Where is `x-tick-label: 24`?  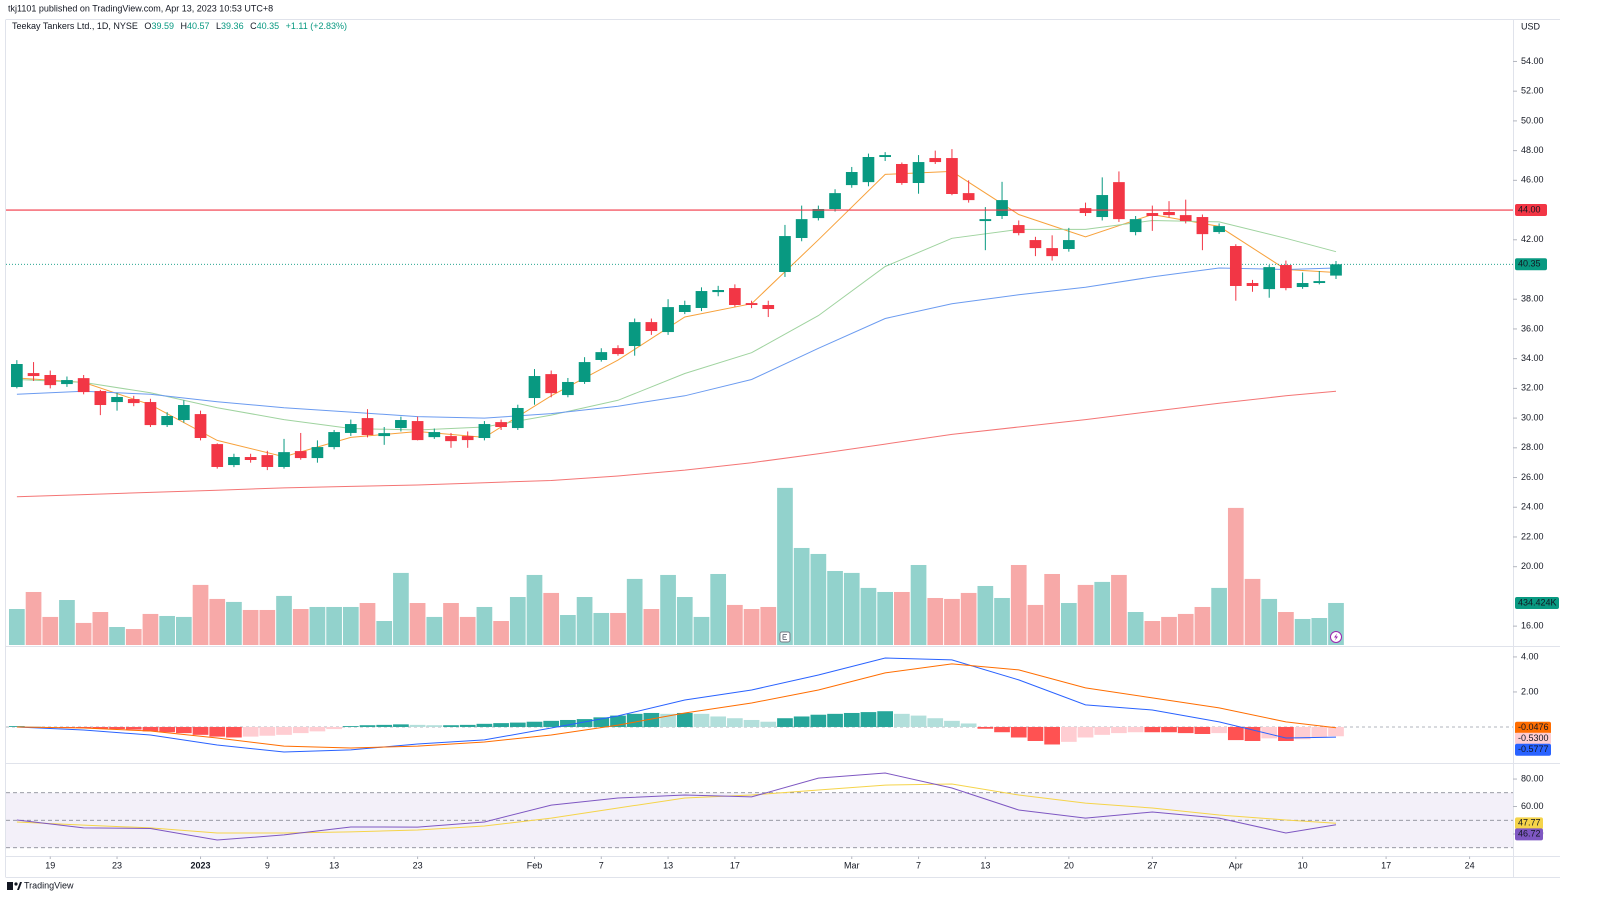
x-tick-label: 24 is located at coordinates (1470, 865).